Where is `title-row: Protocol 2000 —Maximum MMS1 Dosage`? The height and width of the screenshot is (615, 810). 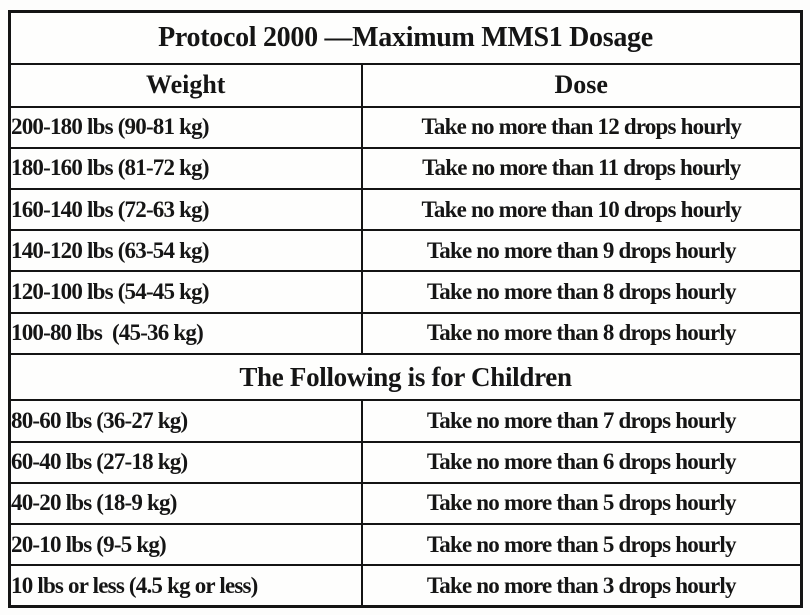 title-row: Protocol 2000 —Maximum MMS1 Dosage is located at coordinates (405, 38).